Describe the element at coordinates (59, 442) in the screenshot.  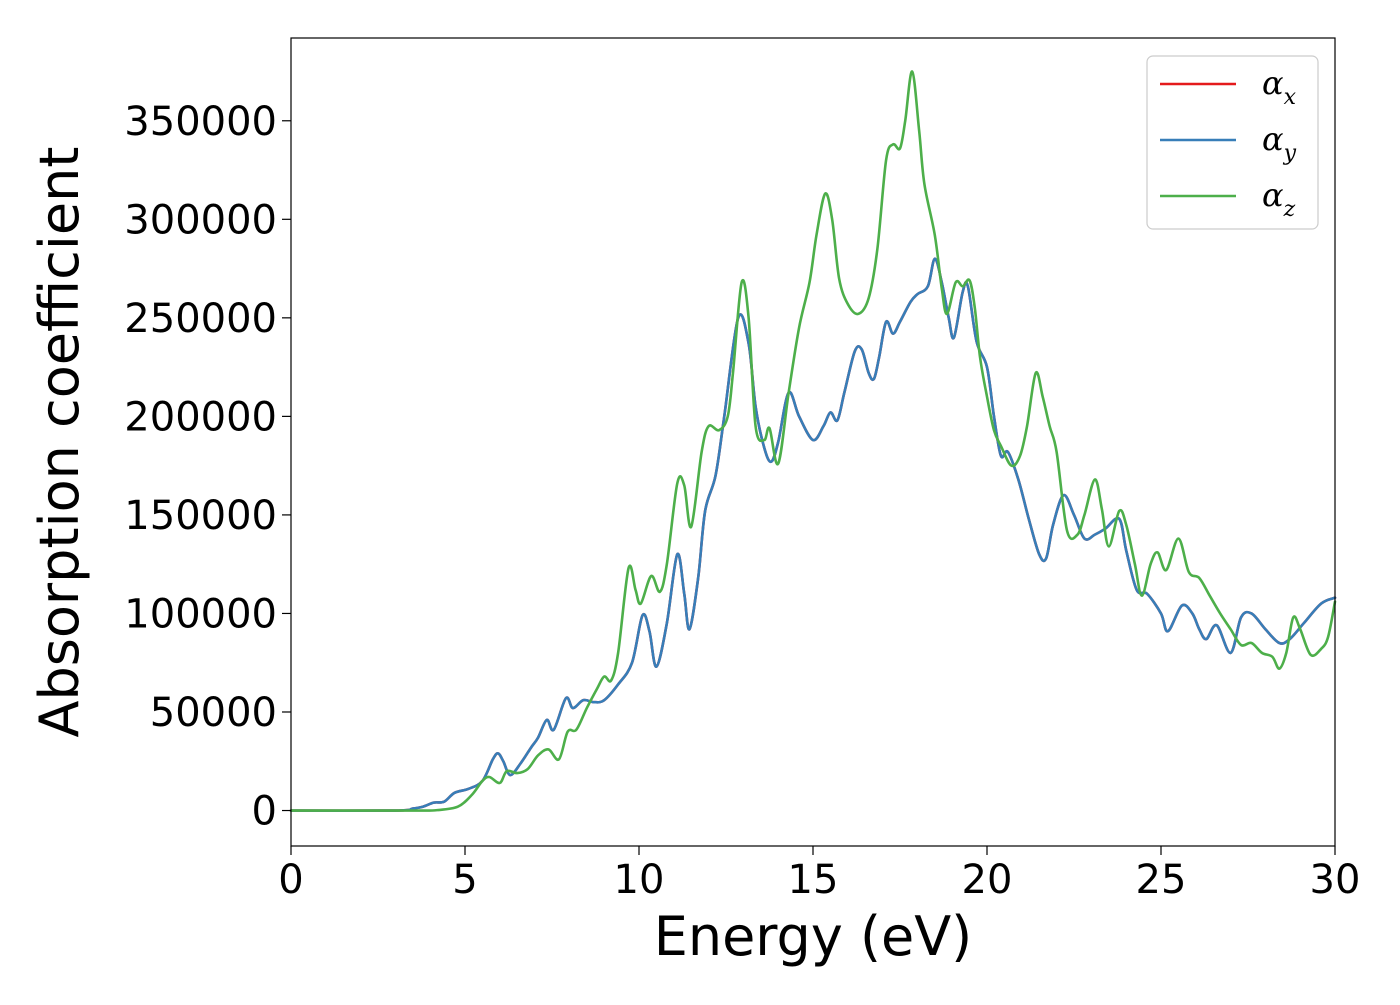
I see `y-axis-title: Absorption coefficient` at that location.